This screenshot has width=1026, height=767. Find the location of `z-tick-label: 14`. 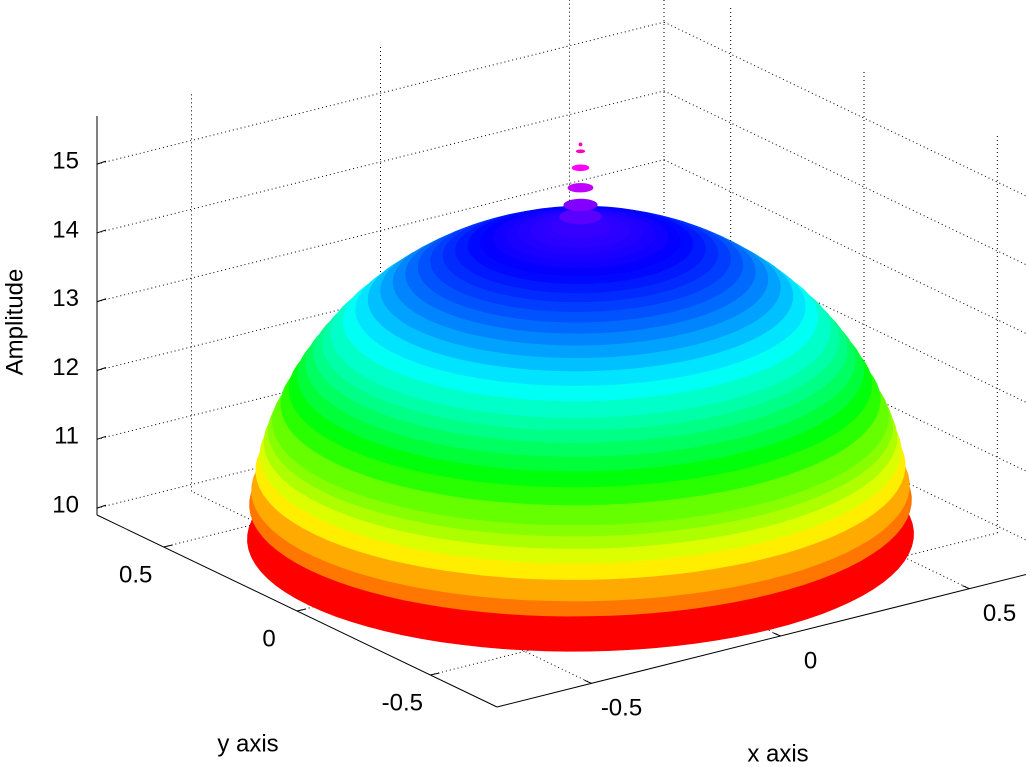

z-tick-label: 14 is located at coordinates (65, 229).